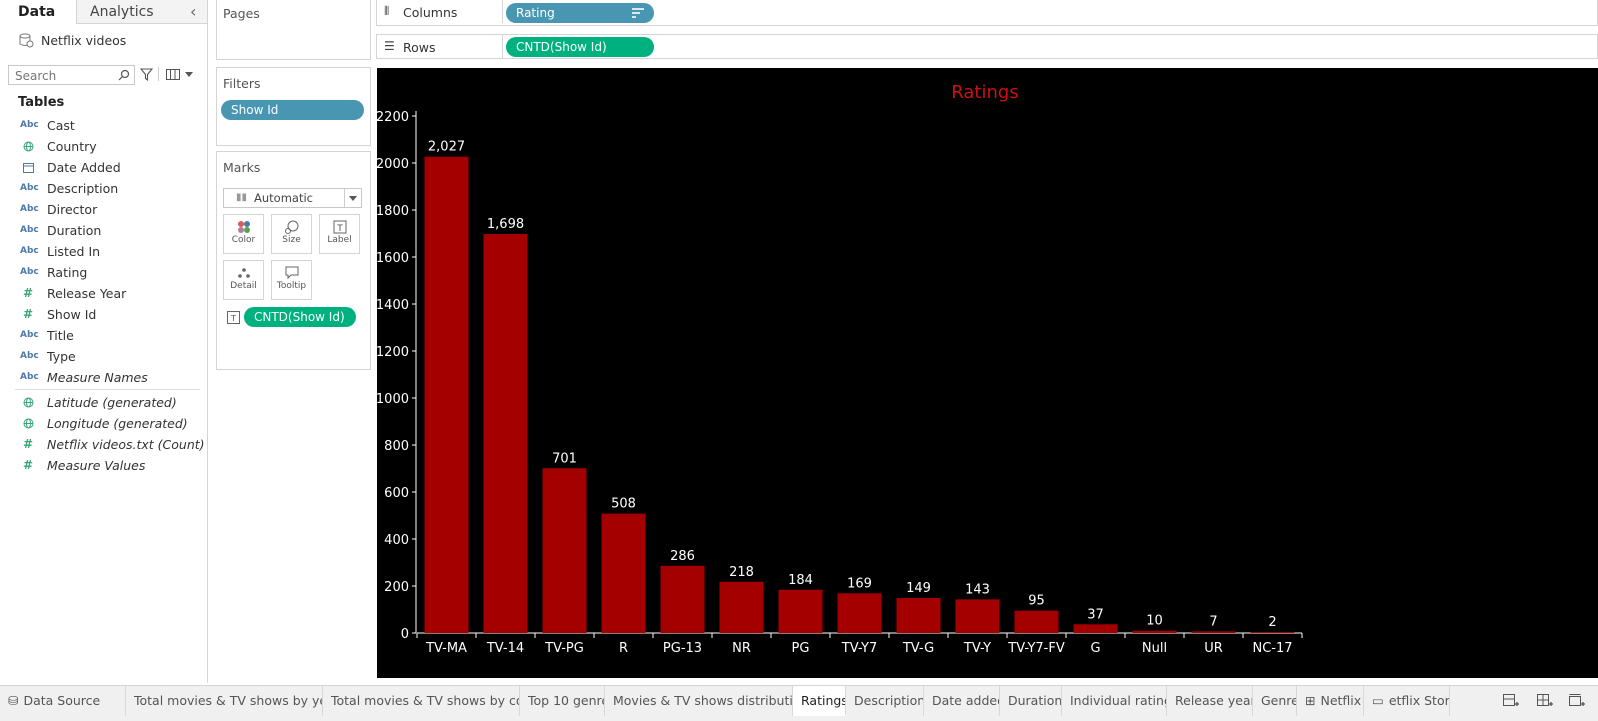  I want to click on collapse-pane-icon: ‹, so click(193, 11).